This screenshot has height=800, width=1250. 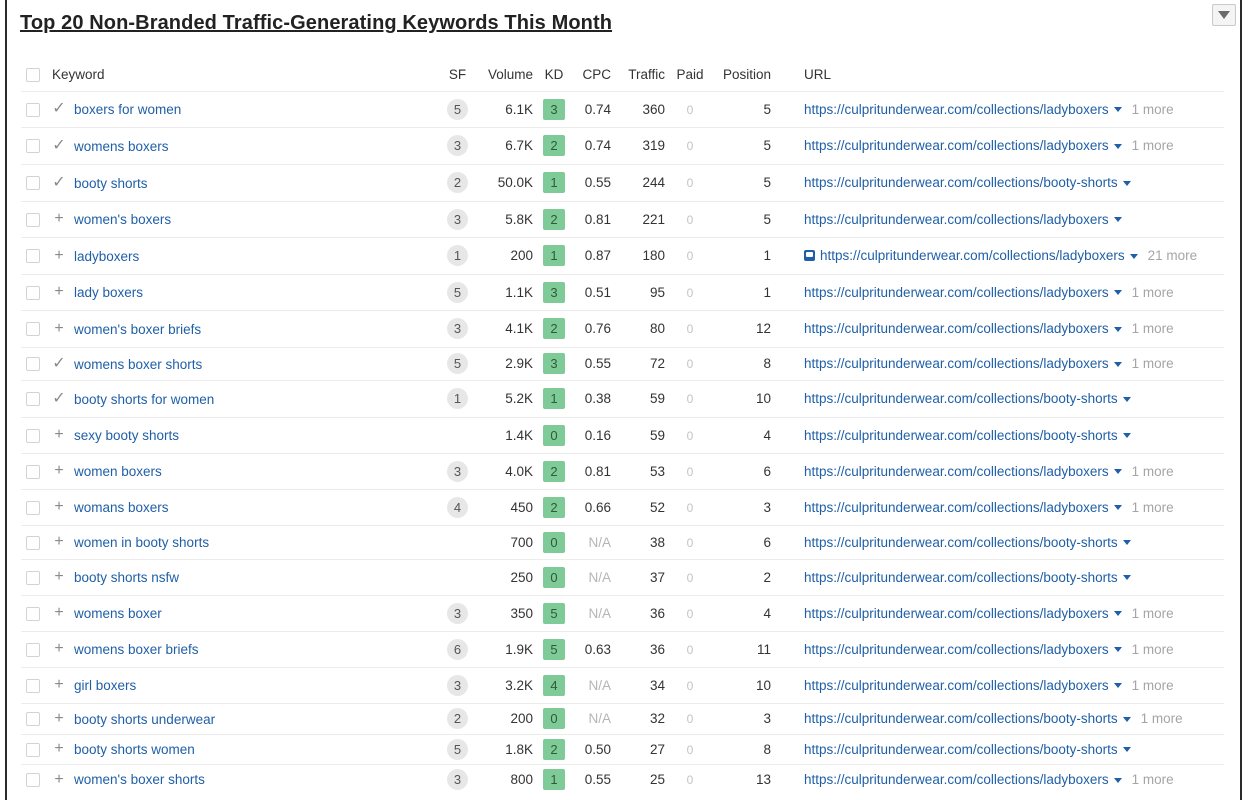 I want to click on keyword-link: women's boxer briefs, so click(x=138, y=329).